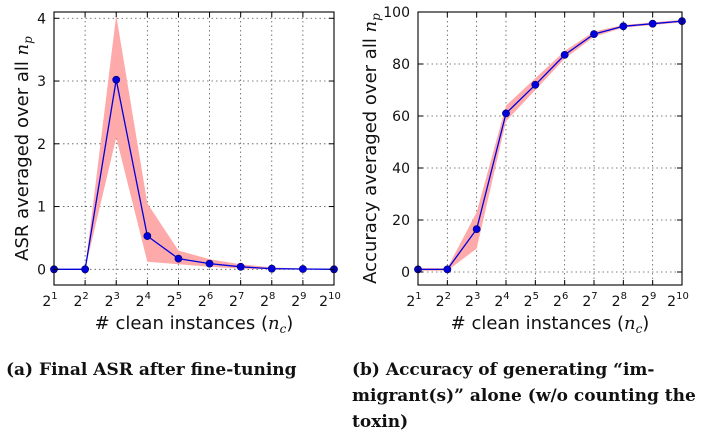 The width and height of the screenshot is (704, 444). Describe the element at coordinates (22, 157) in the screenshot. I see `y-axis-label-text: ASR averaged over all` at that location.